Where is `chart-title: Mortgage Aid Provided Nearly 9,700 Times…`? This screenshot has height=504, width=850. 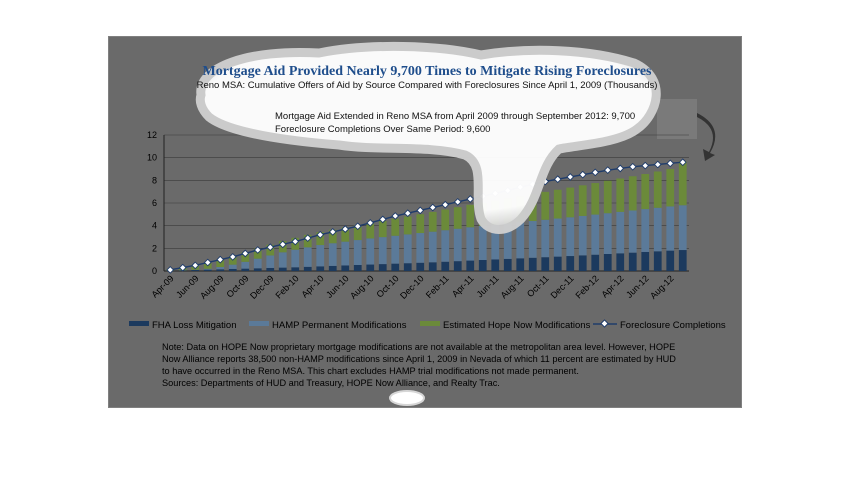
chart-title: Mortgage Aid Provided Nearly 9,700 Times… is located at coordinates (428, 71).